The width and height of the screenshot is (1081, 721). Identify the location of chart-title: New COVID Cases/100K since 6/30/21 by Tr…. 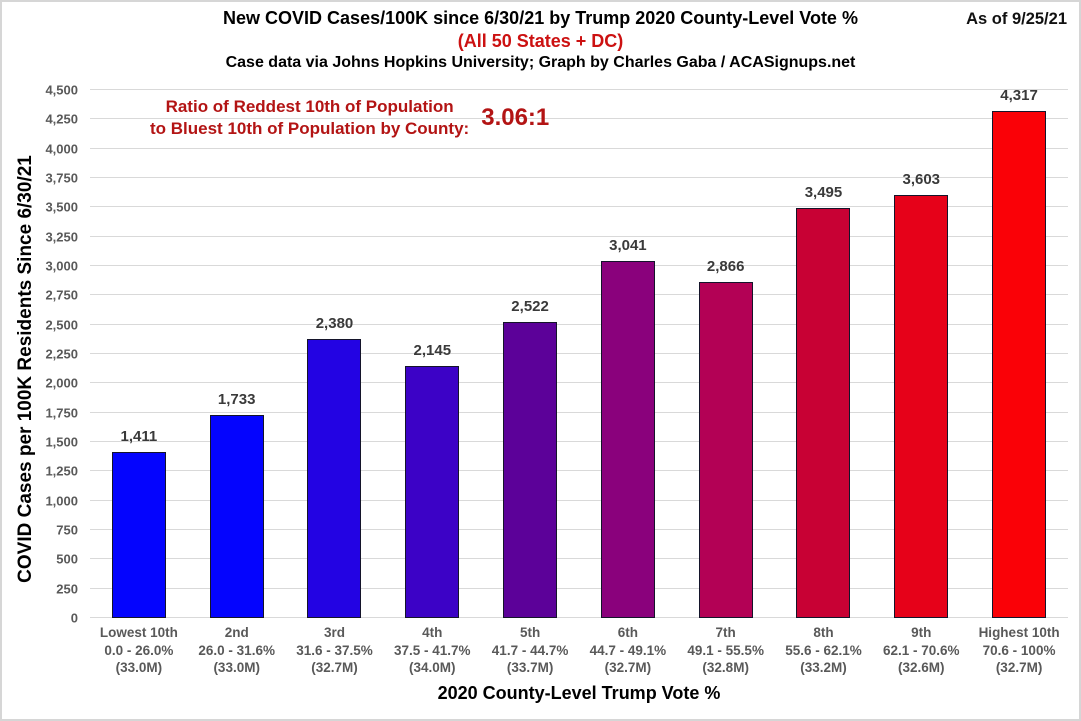
(540, 18).